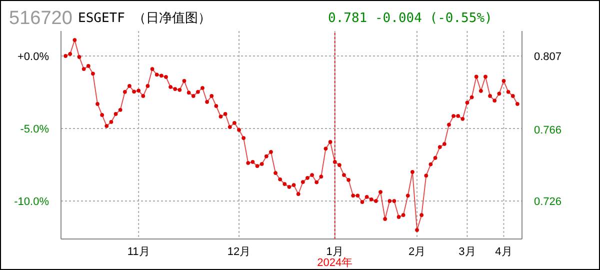  What do you see at coordinates (32, 202) in the screenshot?
I see `y-tick-label: -10.0%` at bounding box center [32, 202].